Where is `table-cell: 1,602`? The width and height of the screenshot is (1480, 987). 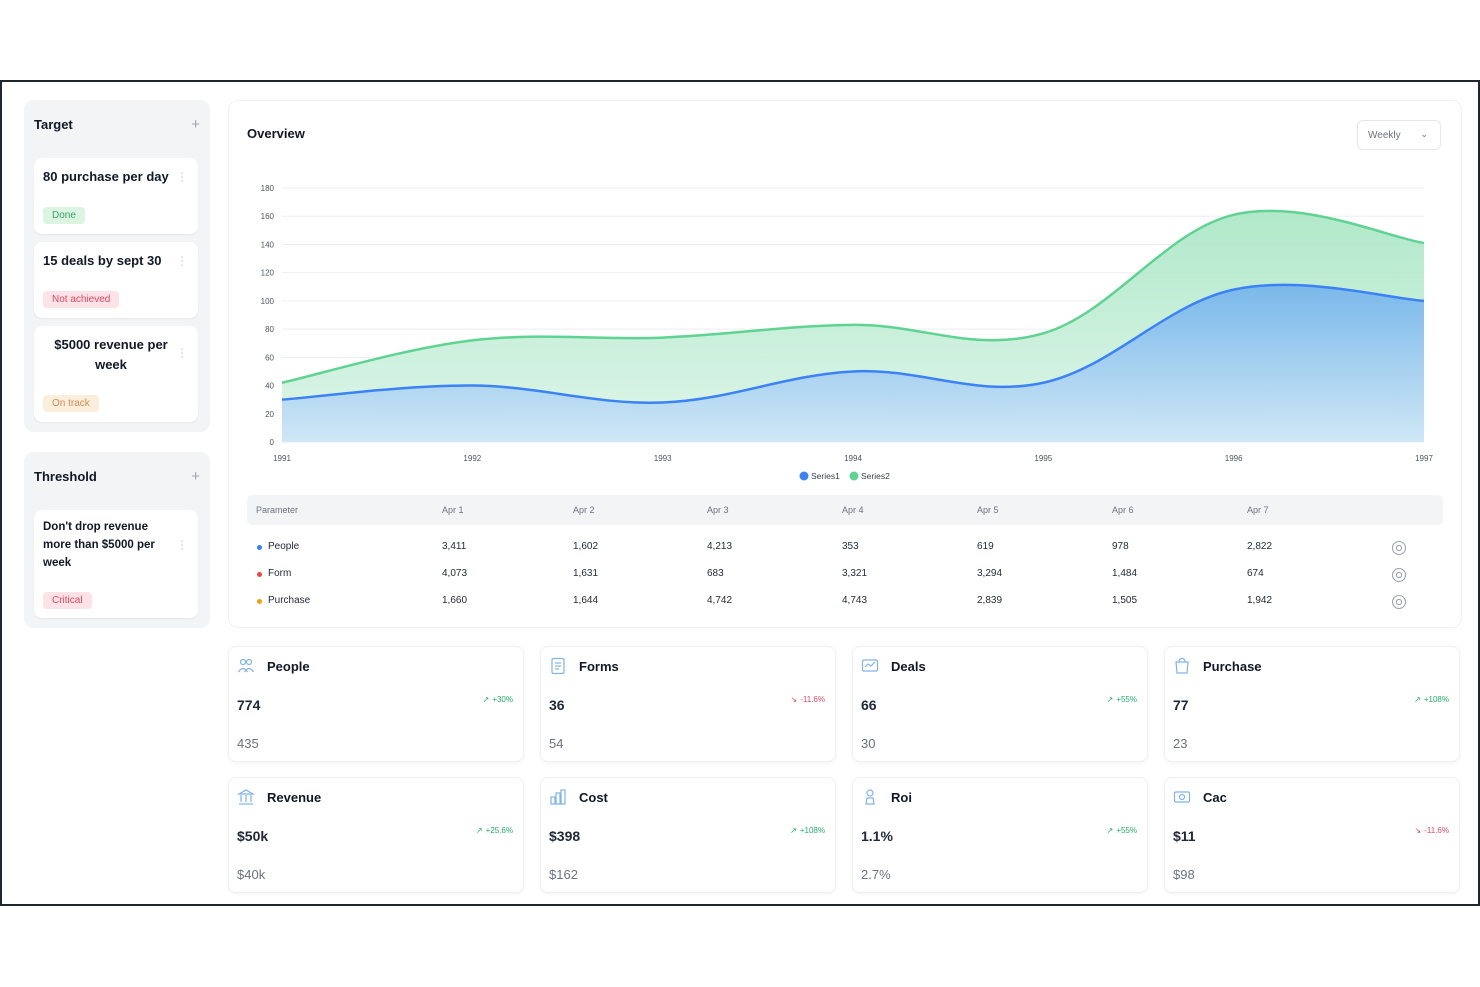
table-cell: 1,602 is located at coordinates (586, 546).